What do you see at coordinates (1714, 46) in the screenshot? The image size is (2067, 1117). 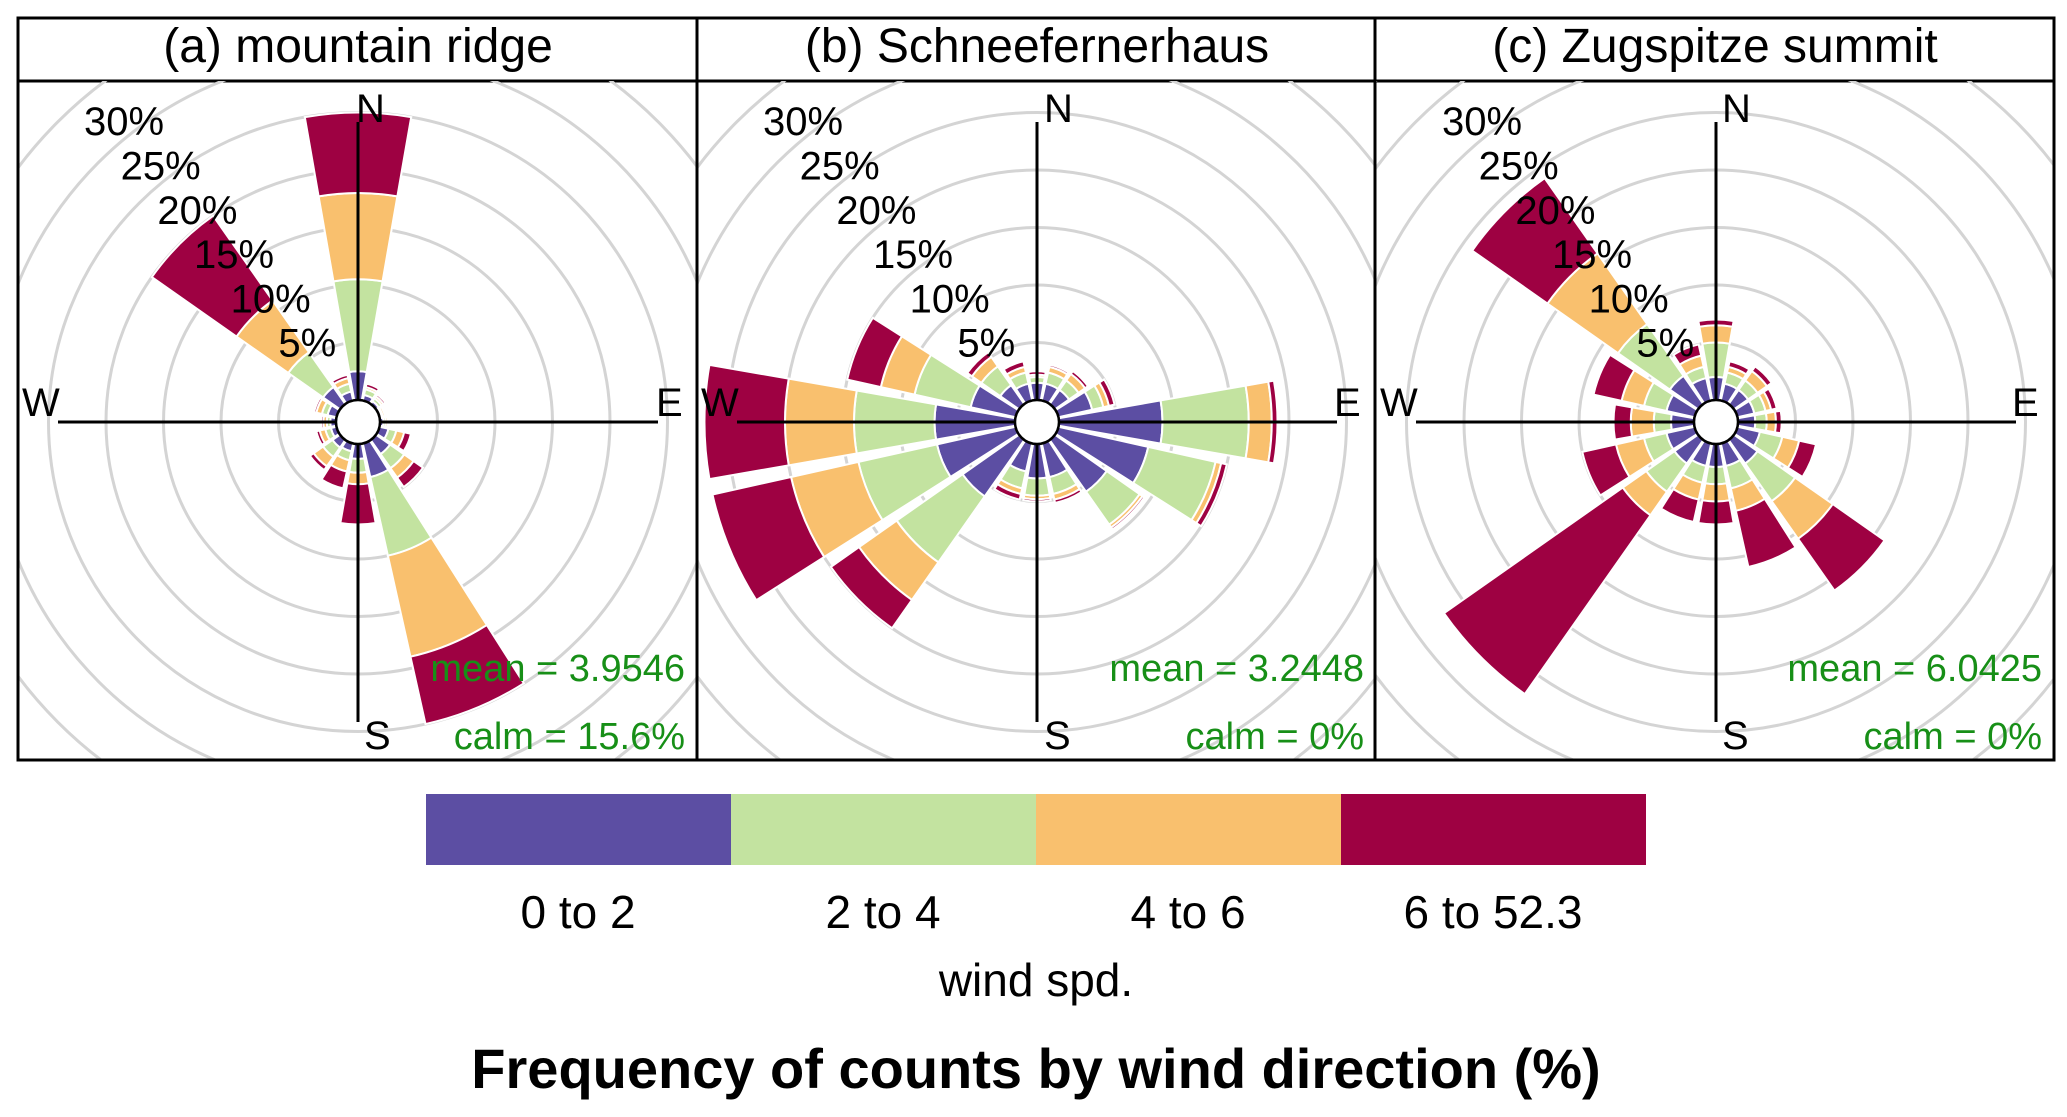 I see `panel-title: (c) Zugspitze summit` at bounding box center [1714, 46].